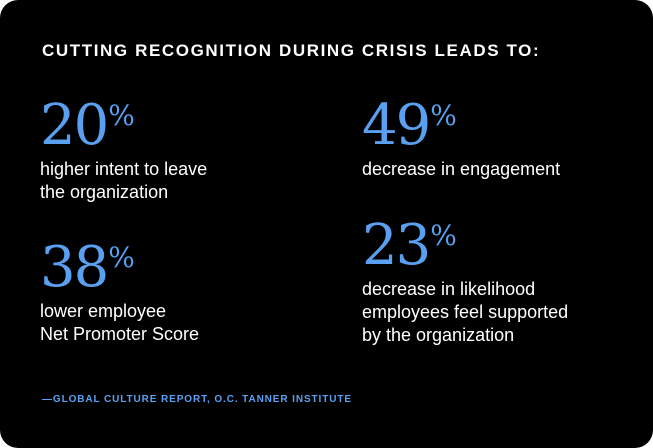  Describe the element at coordinates (104, 192) in the screenshot. I see `stat-description-line: the organization` at that location.